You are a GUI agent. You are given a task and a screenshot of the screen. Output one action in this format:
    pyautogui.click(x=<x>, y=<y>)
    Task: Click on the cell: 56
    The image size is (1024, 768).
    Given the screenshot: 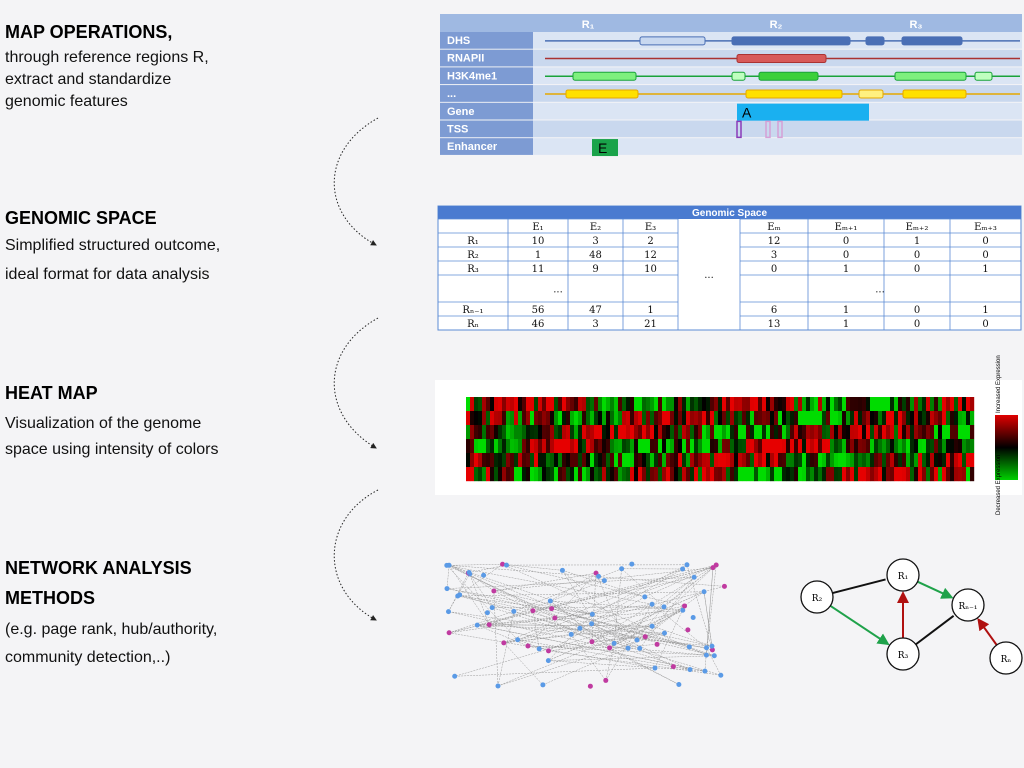 What is the action you would take?
    pyautogui.click(x=538, y=310)
    